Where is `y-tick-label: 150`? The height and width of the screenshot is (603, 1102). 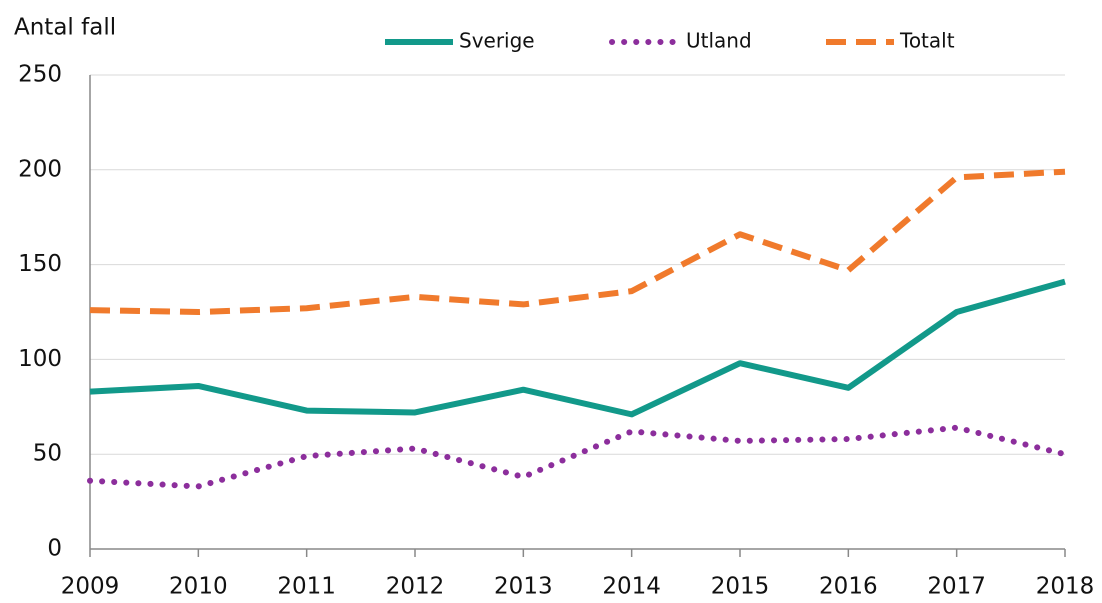
y-tick-label: 150 is located at coordinates (40, 264).